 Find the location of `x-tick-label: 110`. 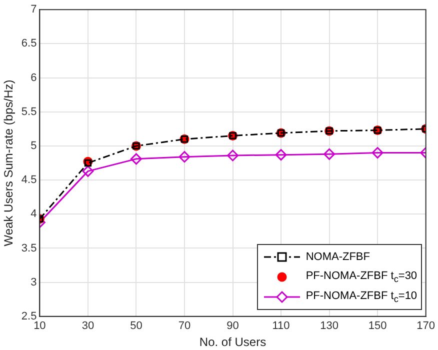

x-tick-label: 110 is located at coordinates (281, 326).